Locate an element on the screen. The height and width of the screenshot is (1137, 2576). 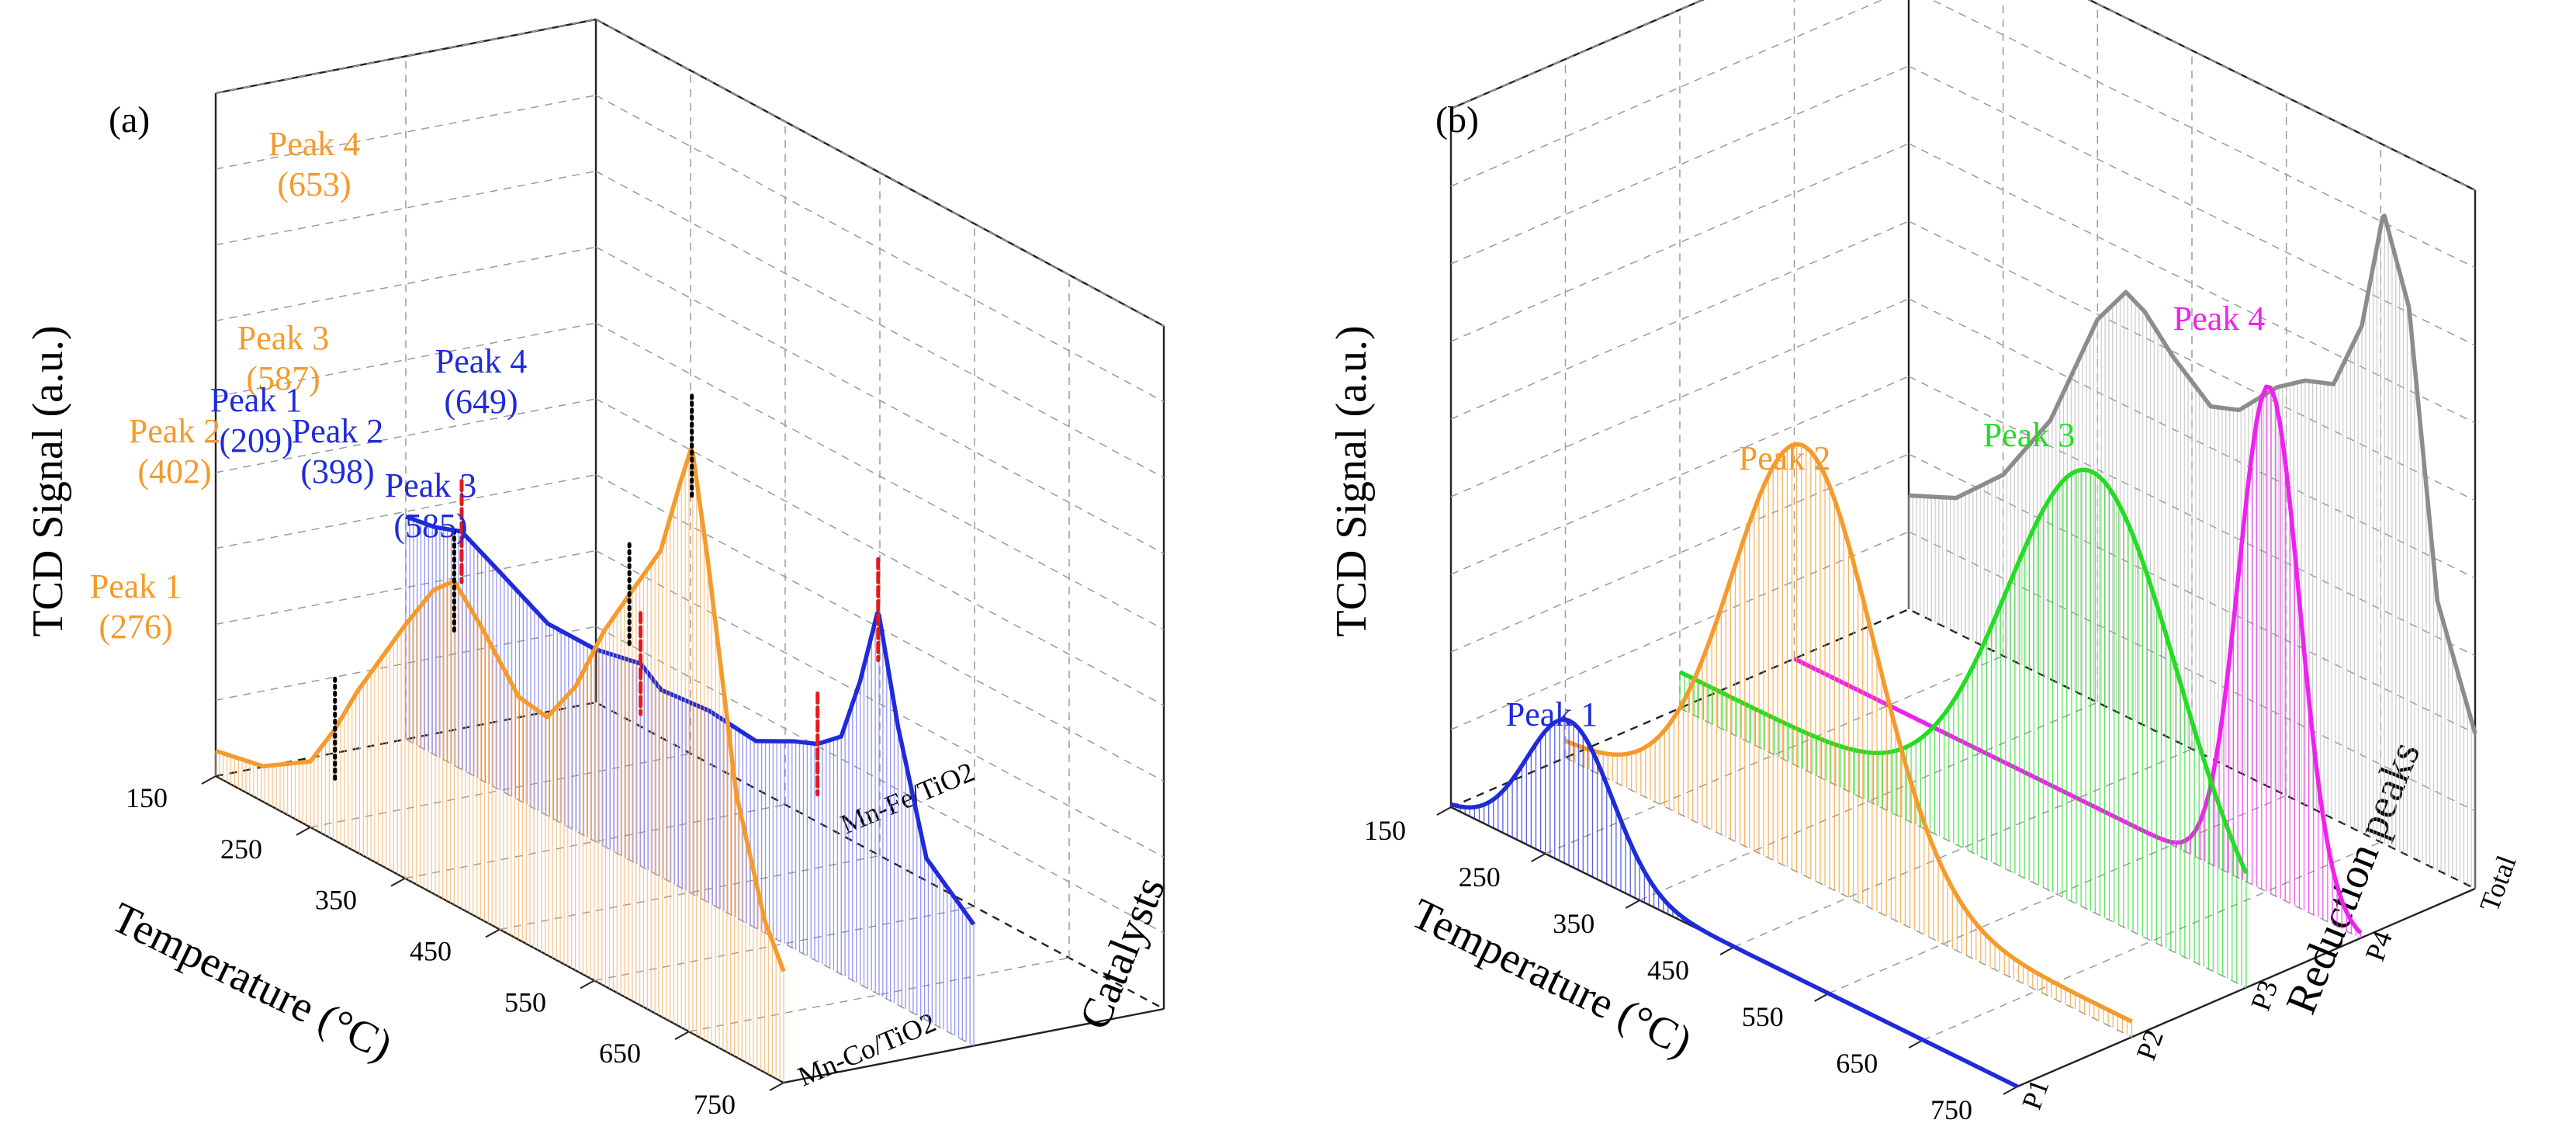
panel-a-xtick: 750 is located at coordinates (715, 1104).